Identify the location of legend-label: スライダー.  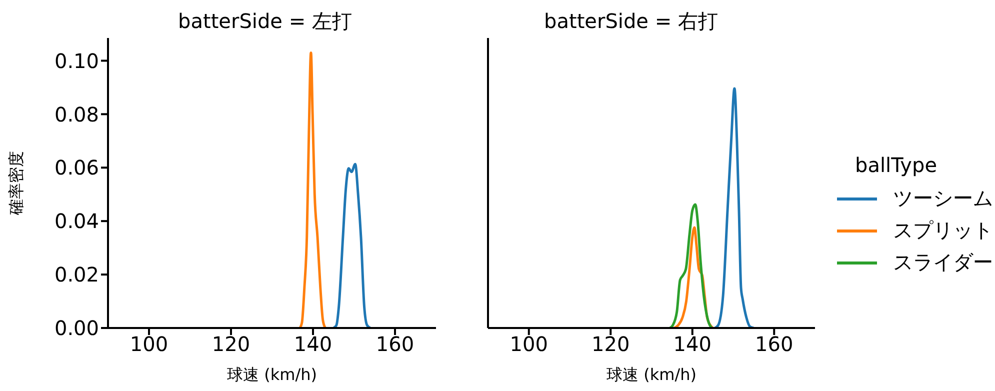
(943, 262).